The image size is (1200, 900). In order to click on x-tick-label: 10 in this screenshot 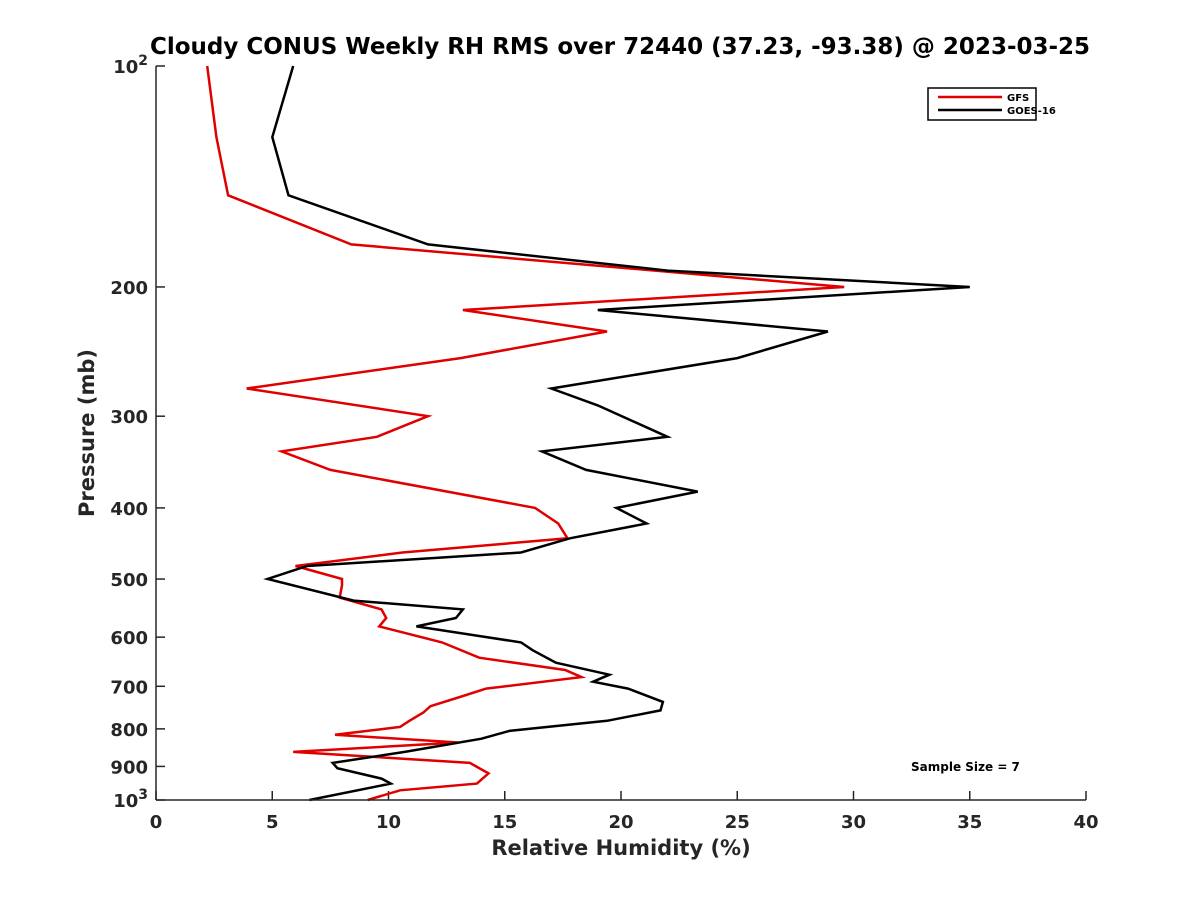, I will do `click(388, 822)`.